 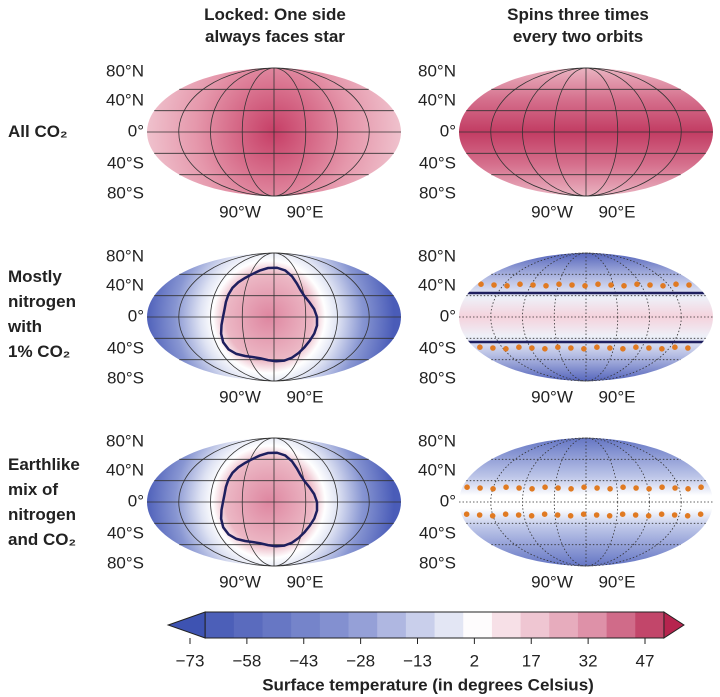 I want to click on colorbar-label: Surface temperature (in degrees Celsius), so click(x=428, y=684).